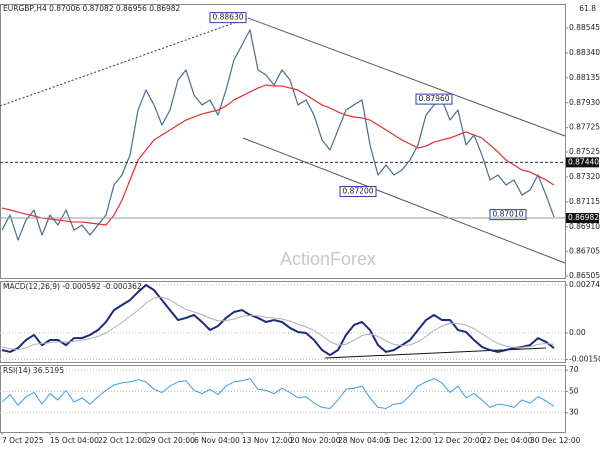  I want to click on corner-label: 61.8, so click(587, 8).